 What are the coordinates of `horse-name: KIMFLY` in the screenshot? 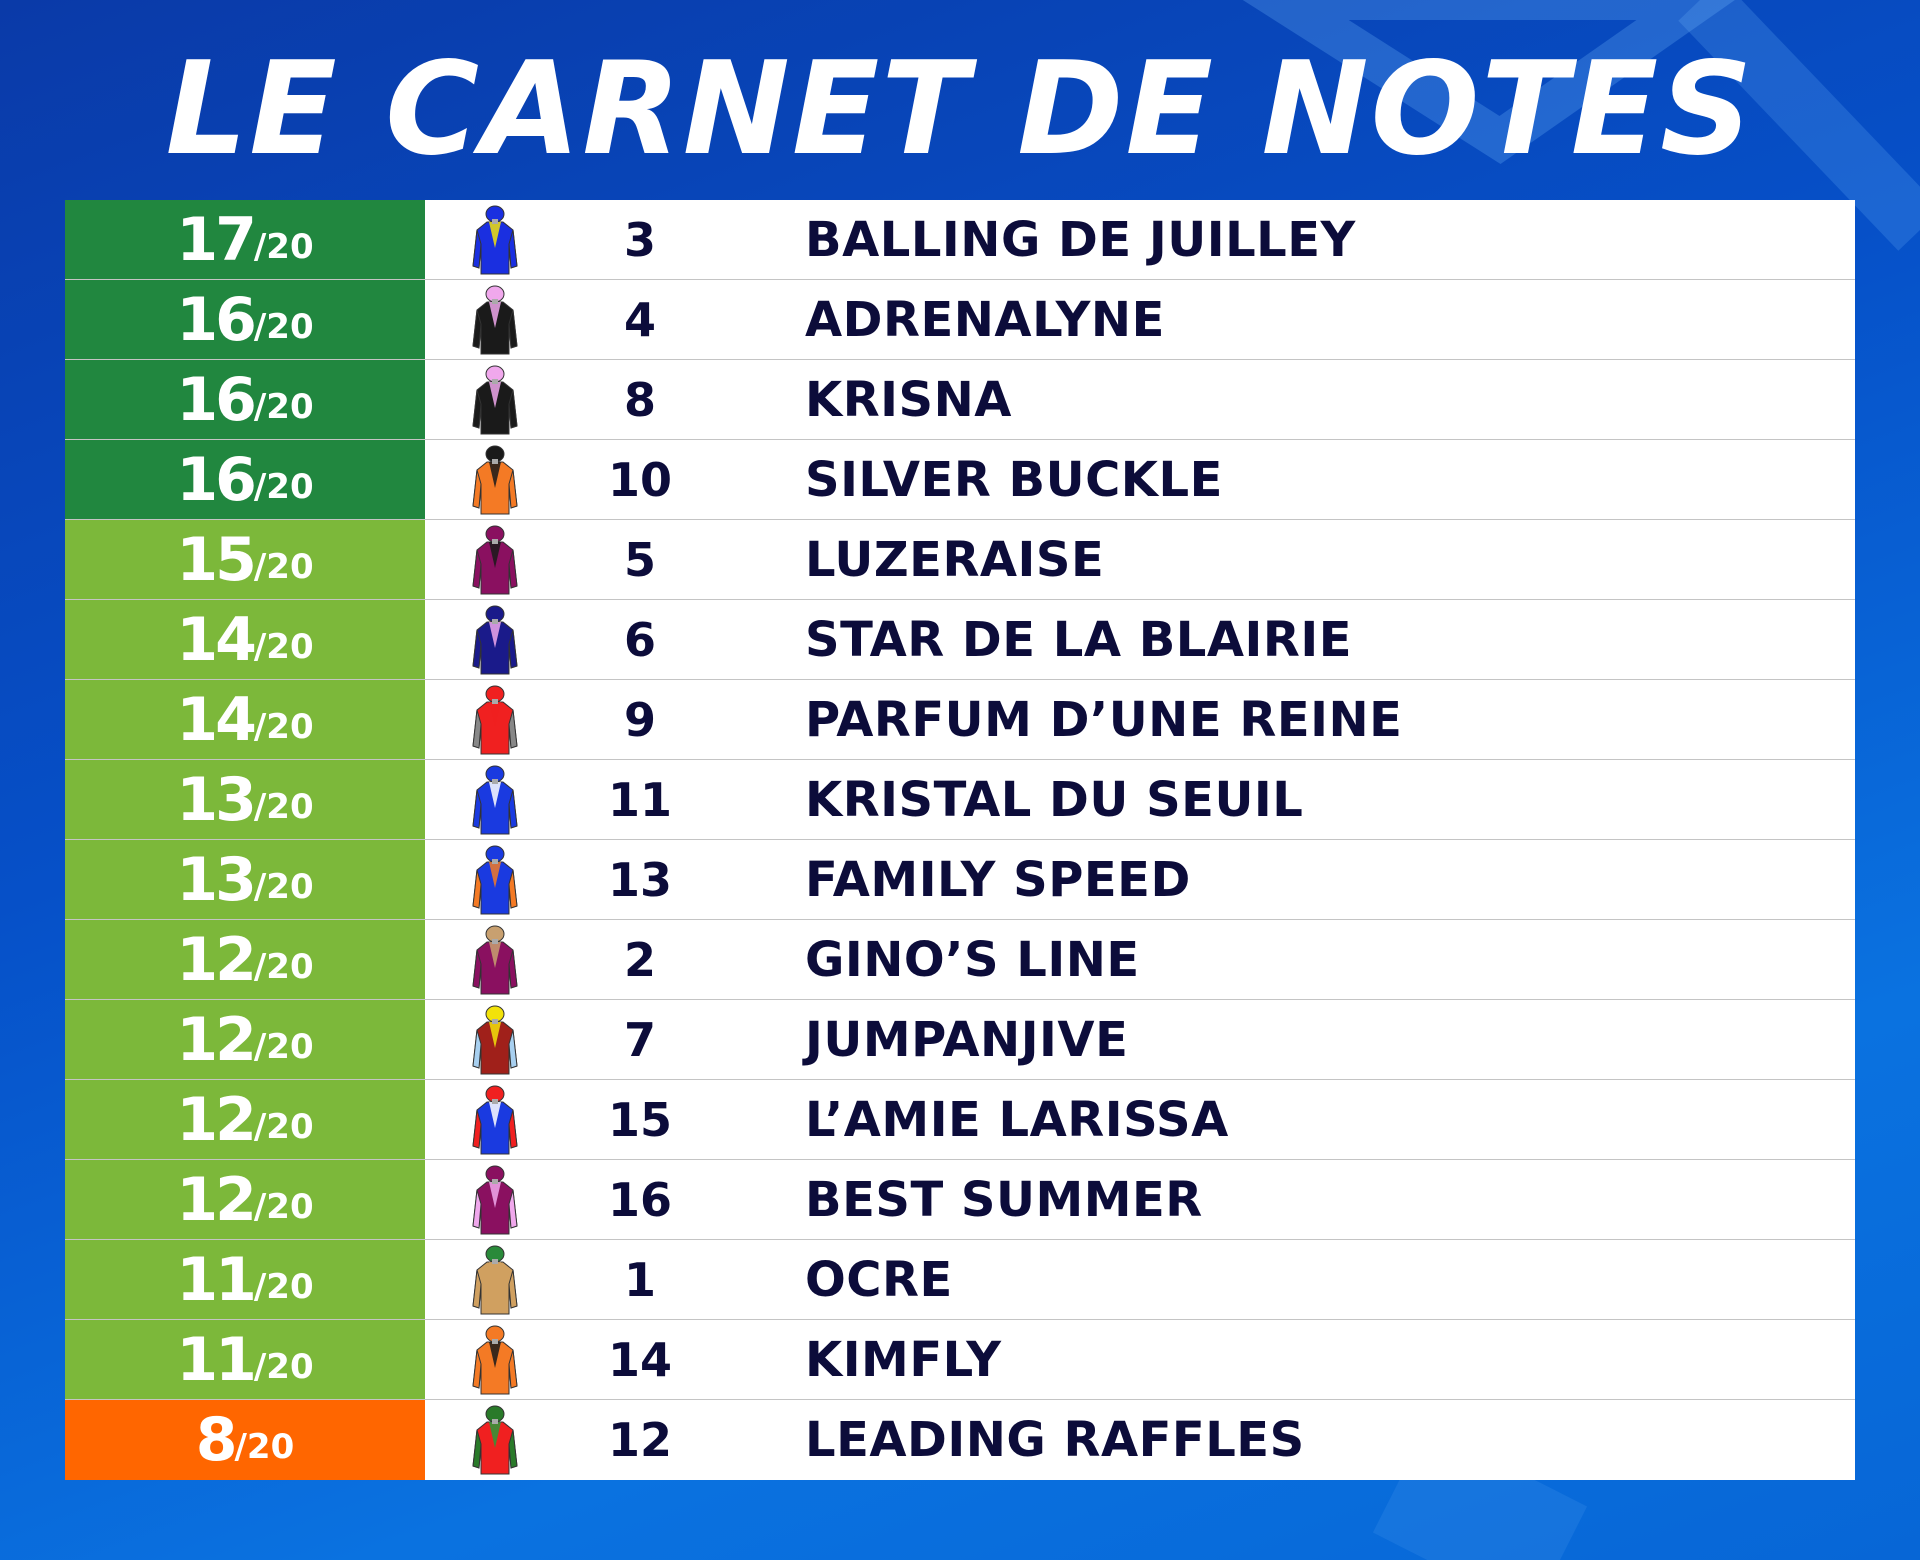 It's located at (903, 1359).